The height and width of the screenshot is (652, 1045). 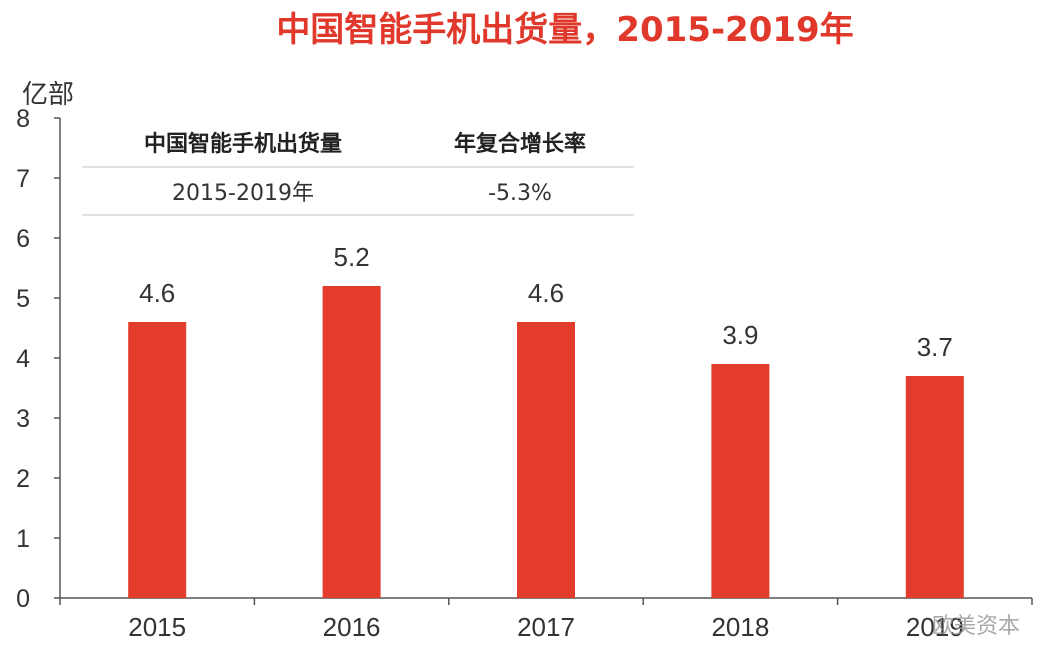 What do you see at coordinates (520, 193) in the screenshot?
I see `table-cell-cagr: -5.3%` at bounding box center [520, 193].